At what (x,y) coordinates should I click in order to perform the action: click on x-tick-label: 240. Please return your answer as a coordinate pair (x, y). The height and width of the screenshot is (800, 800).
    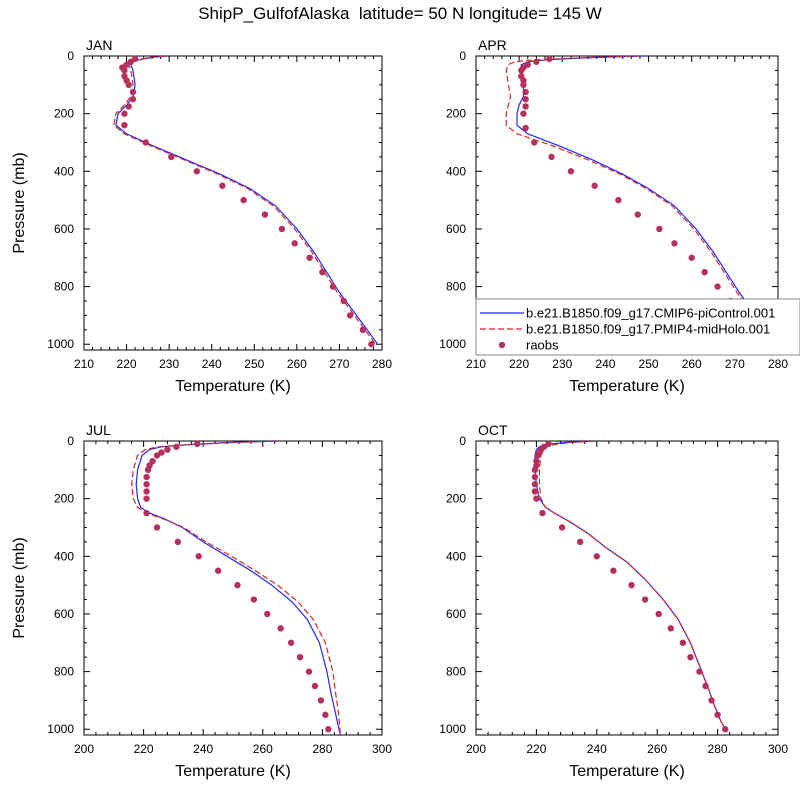
    Looking at the image, I should click on (212, 364).